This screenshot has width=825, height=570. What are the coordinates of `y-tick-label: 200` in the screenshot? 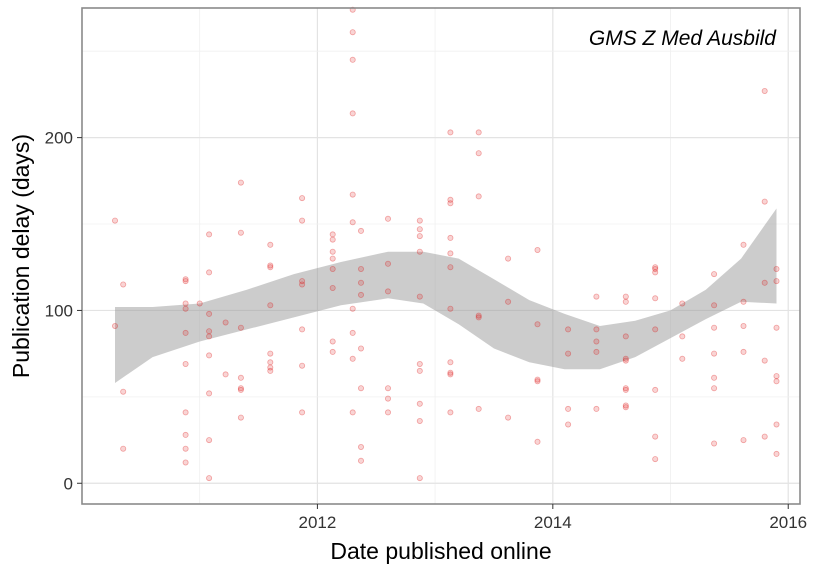 It's located at (59, 138).